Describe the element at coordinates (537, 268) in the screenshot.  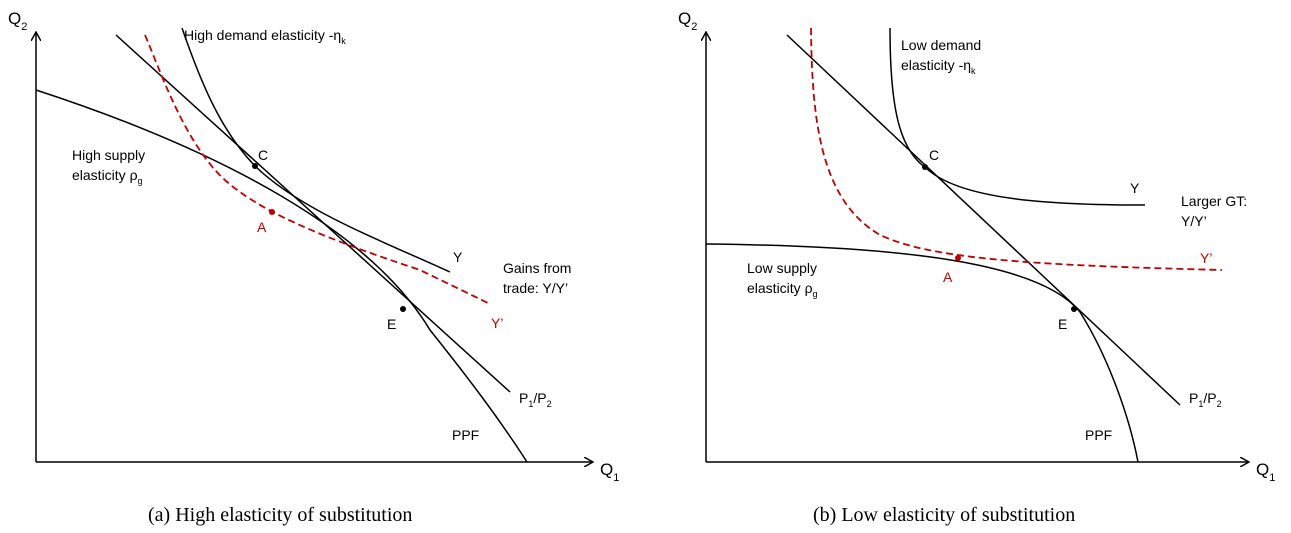
I see `gains-label-1: Gains from` at that location.